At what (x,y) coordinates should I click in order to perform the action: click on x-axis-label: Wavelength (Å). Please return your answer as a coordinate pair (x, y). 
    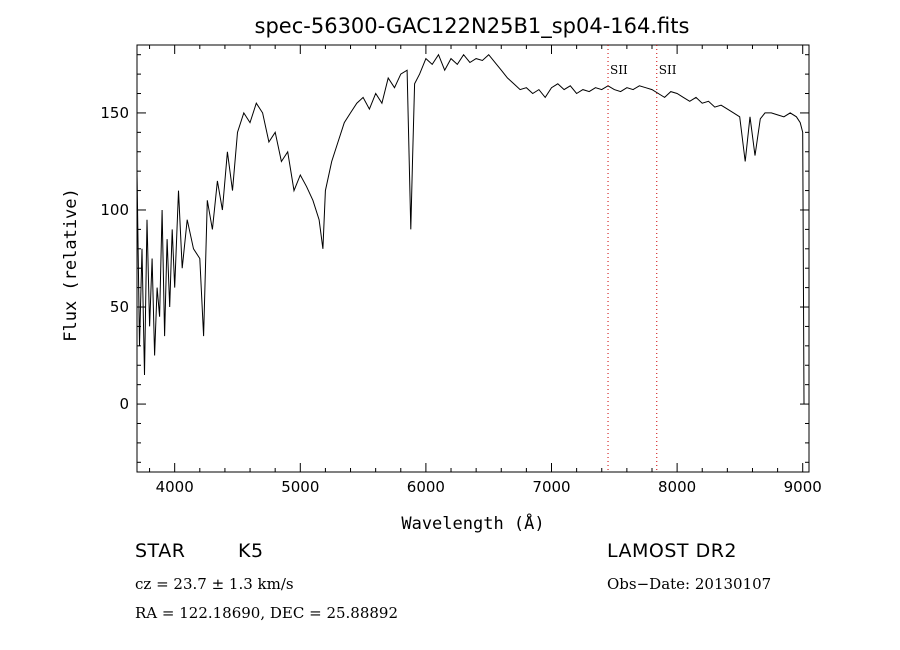
    Looking at the image, I should click on (472, 523).